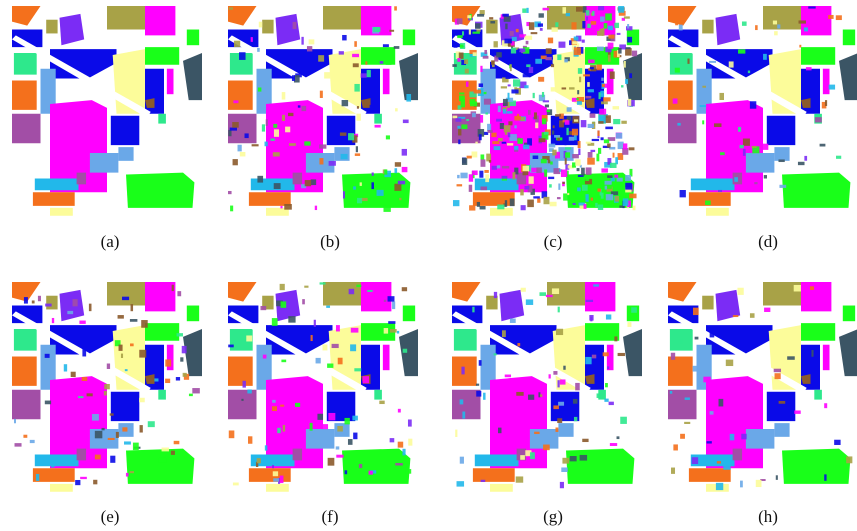 The height and width of the screenshot is (531, 857). What do you see at coordinates (81, 352) in the screenshot?
I see `road` at bounding box center [81, 352].